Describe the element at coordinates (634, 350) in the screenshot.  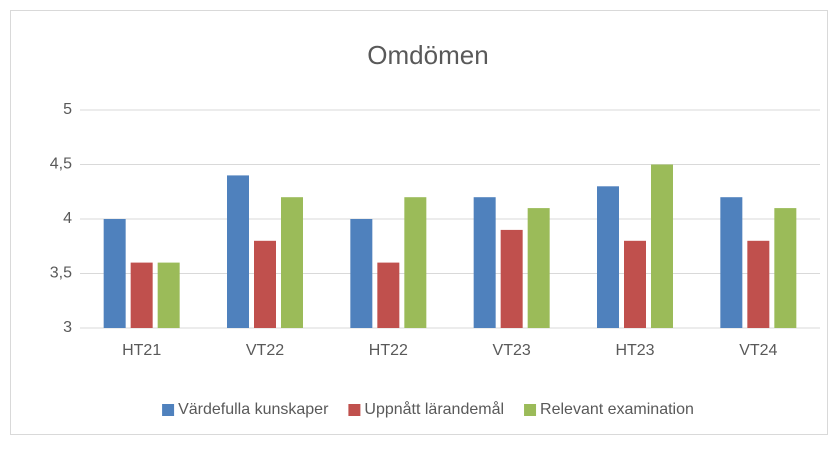
I see `x-tick-label: HT23` at that location.